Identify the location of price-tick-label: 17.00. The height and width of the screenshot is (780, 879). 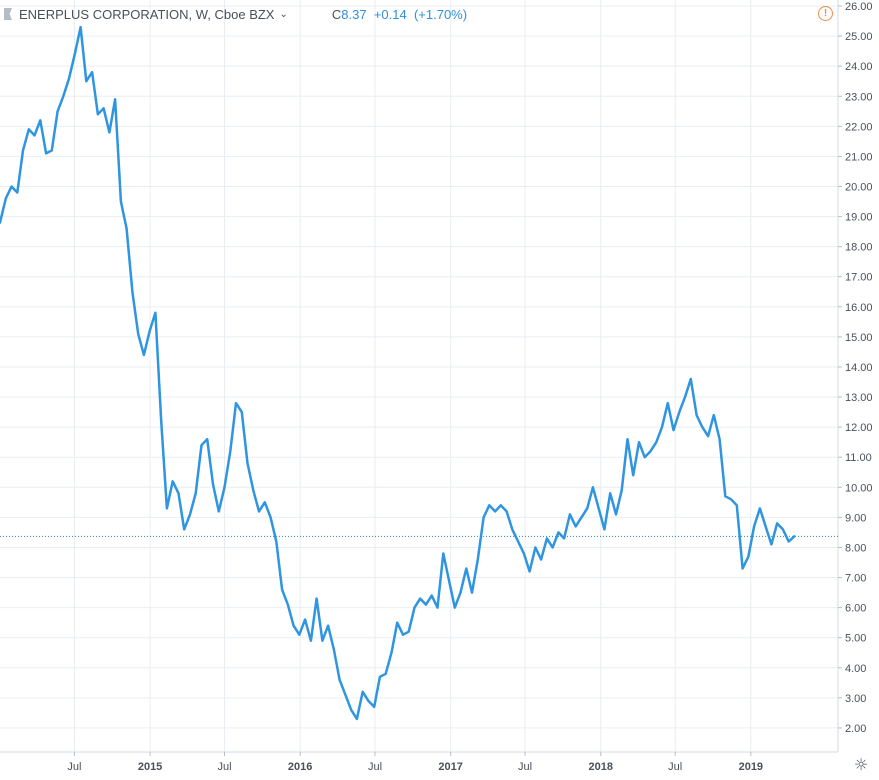
(859, 278).